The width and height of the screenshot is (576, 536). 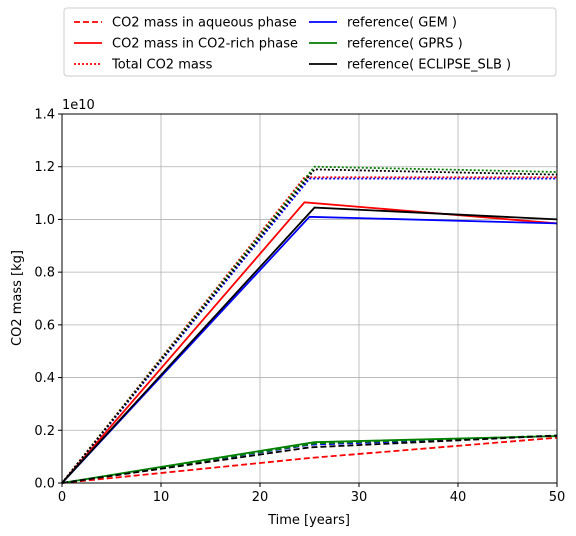 What do you see at coordinates (48, 300) in the screenshot?
I see `y-axis-ticks: 0.0 0.2 0.4 0.6 0.8 1.0 1.2 1.4` at bounding box center [48, 300].